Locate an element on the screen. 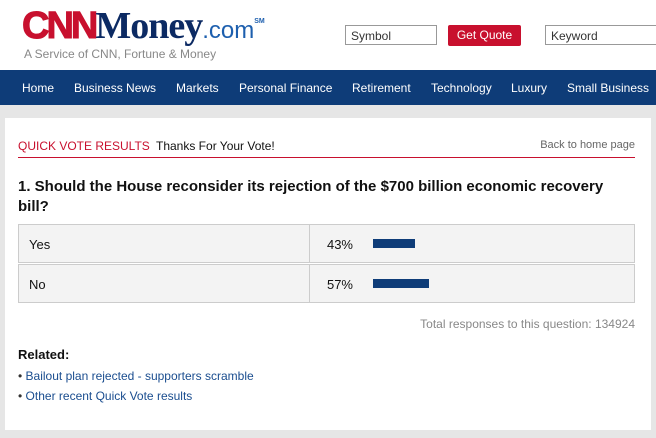  logo: CNNMoney.comSM is located at coordinates (143, 26).